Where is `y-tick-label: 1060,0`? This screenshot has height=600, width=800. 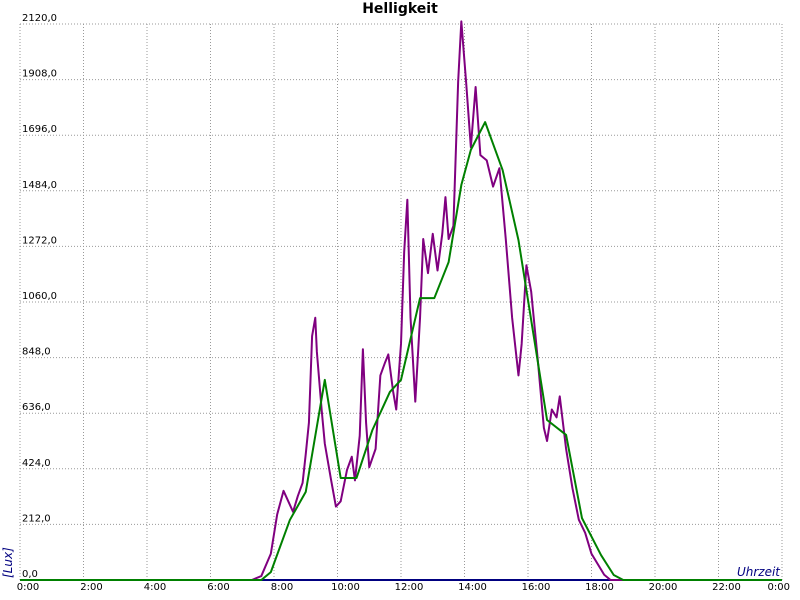 y-tick-label: 1060,0 is located at coordinates (39, 296).